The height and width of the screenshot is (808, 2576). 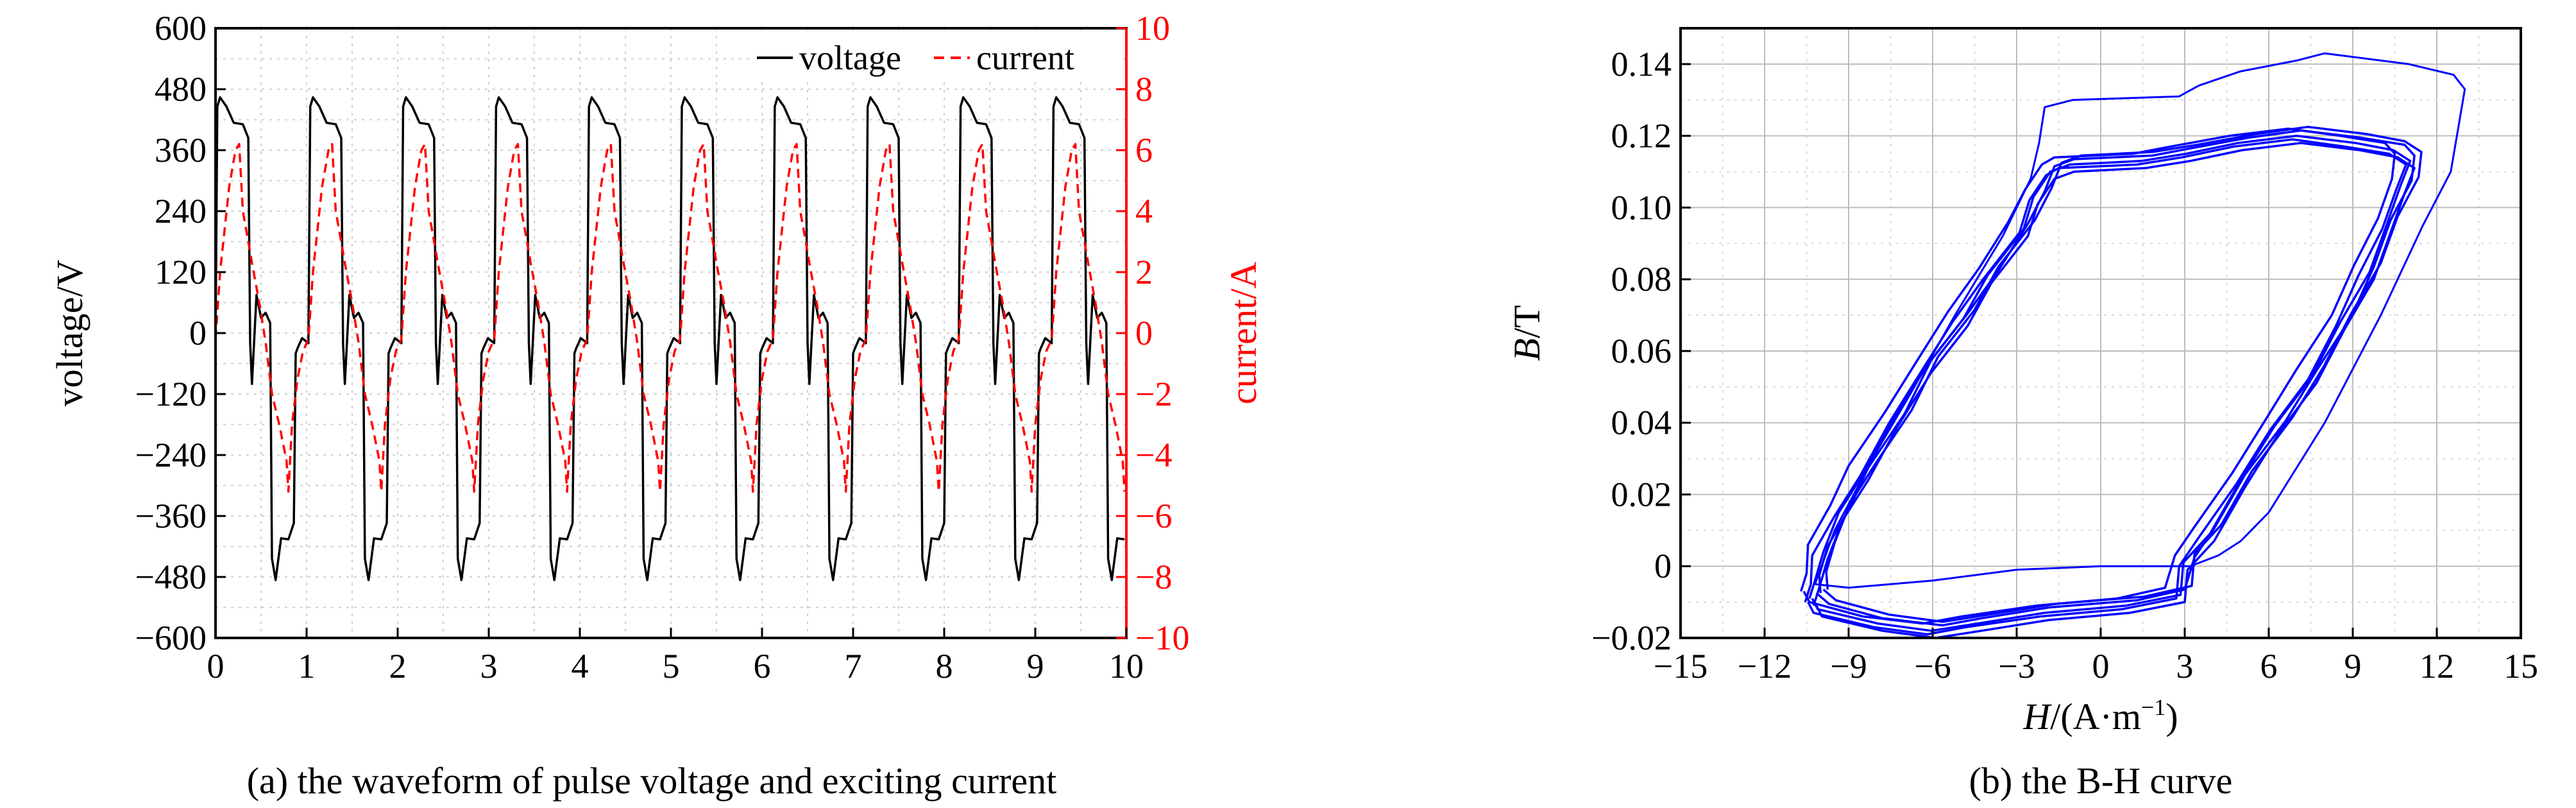 What do you see at coordinates (1848, 666) in the screenshot?
I see `x-tick-label: −9` at bounding box center [1848, 666].